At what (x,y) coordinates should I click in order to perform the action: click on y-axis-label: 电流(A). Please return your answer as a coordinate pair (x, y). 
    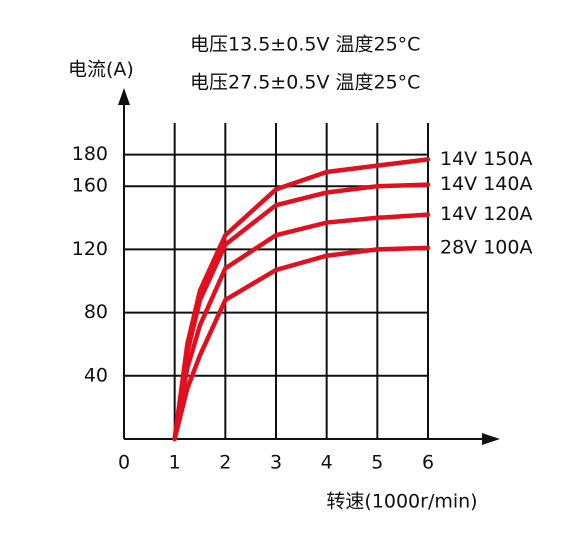
    Looking at the image, I should click on (101, 70).